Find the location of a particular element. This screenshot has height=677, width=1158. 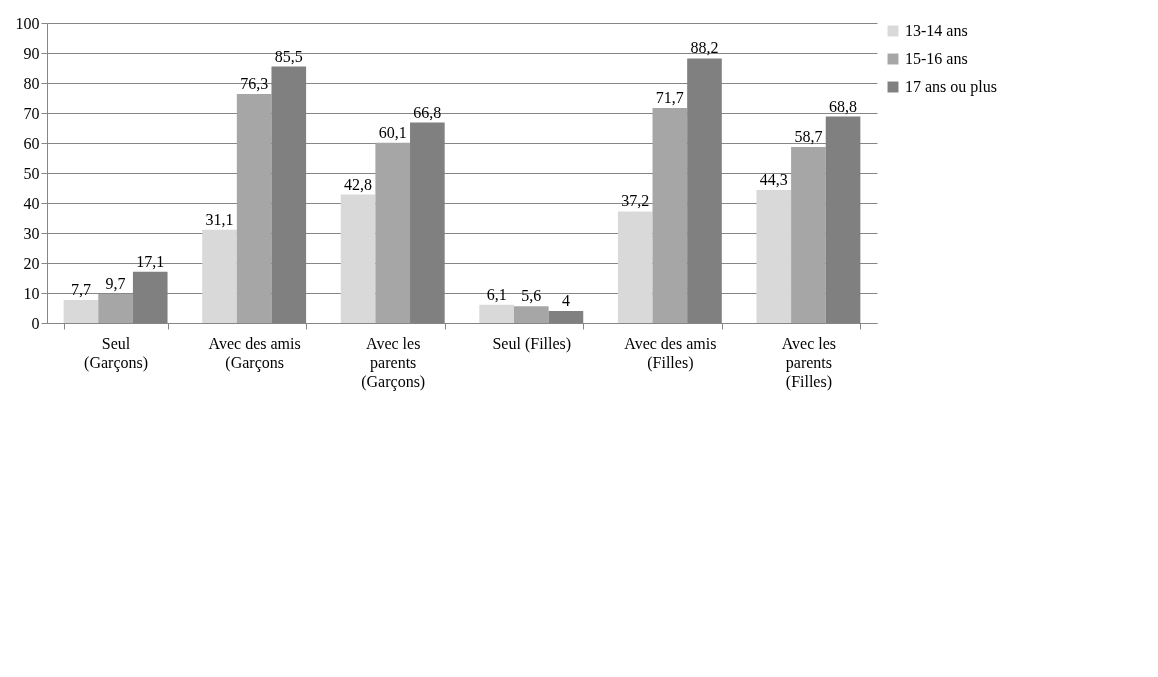

data-label: 44,3 is located at coordinates (773, 180).